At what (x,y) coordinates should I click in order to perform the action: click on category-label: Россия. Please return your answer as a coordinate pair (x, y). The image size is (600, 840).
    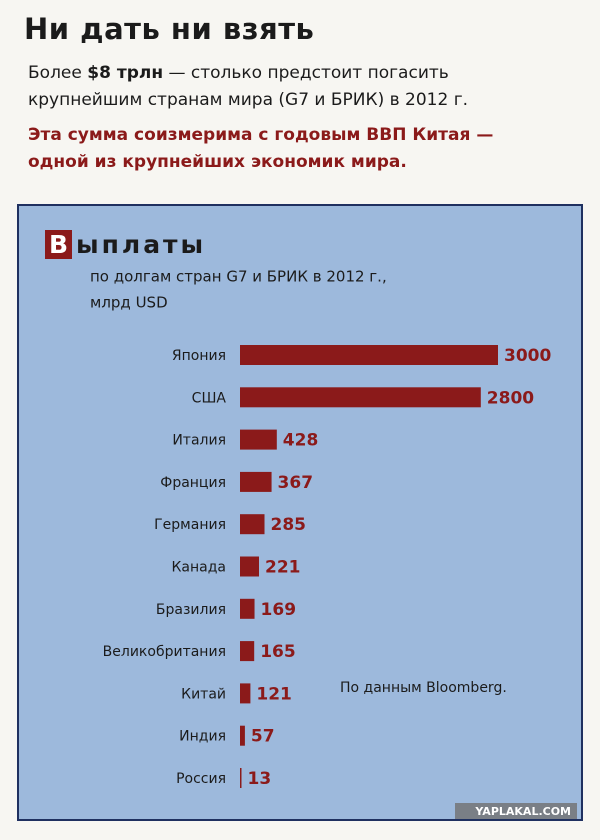
    Looking at the image, I should click on (201, 779).